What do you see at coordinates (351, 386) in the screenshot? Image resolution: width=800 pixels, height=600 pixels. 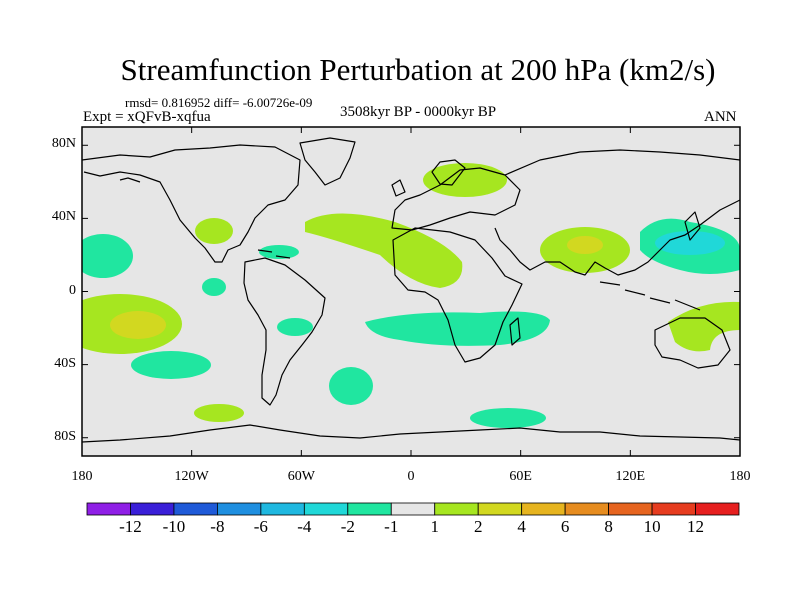 I see `anomaly-south-atlantic` at bounding box center [351, 386].